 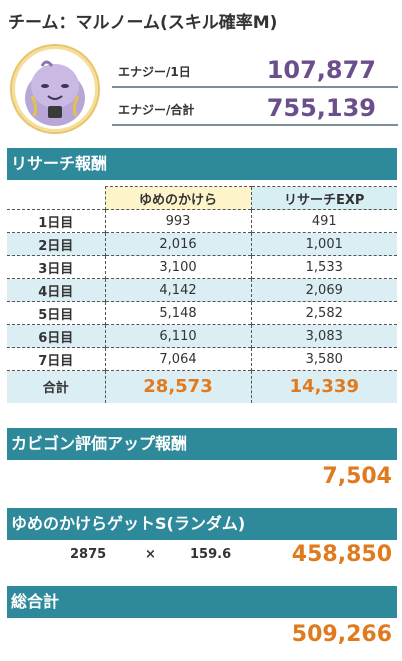 What do you see at coordinates (357, 476) in the screenshot?
I see `snorlax-reward-value: 7,504` at bounding box center [357, 476].